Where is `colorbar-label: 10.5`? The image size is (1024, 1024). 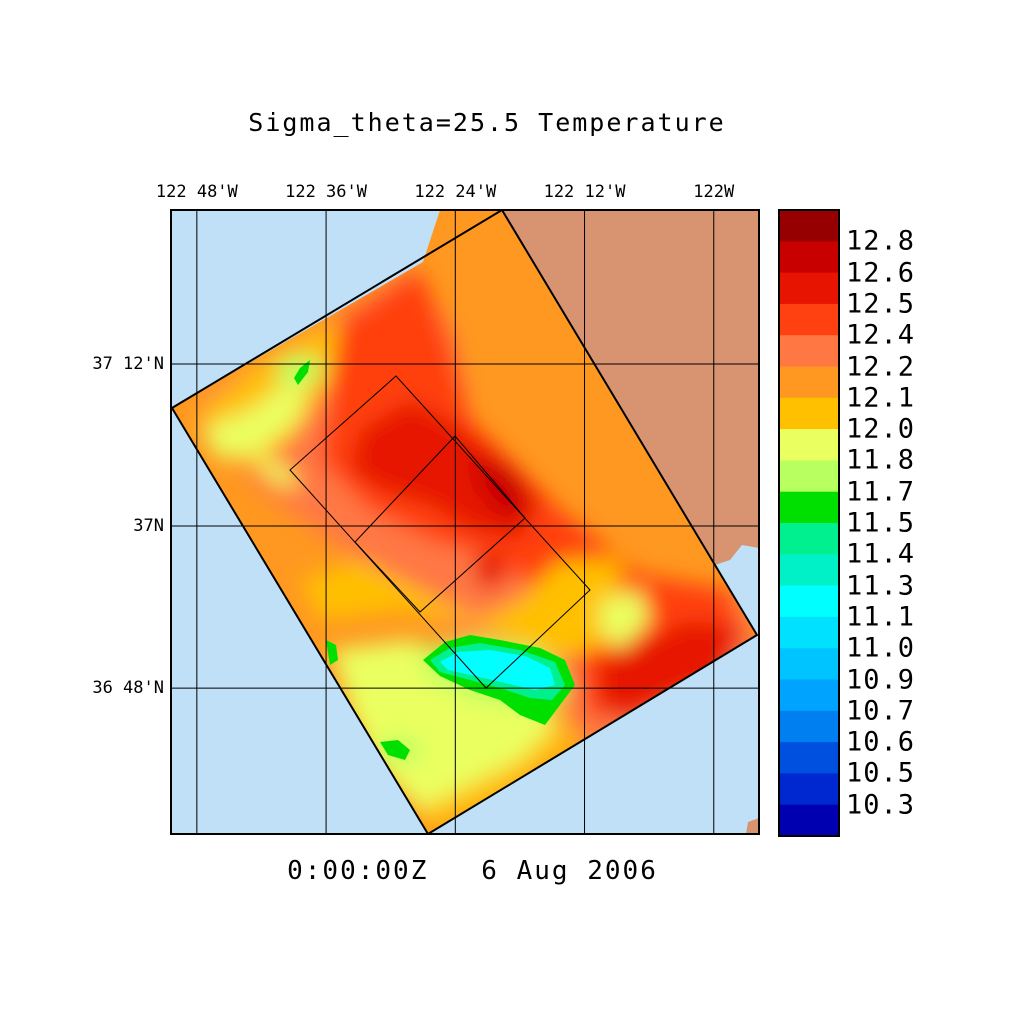 colorbar-label: 10.5 is located at coordinates (881, 773).